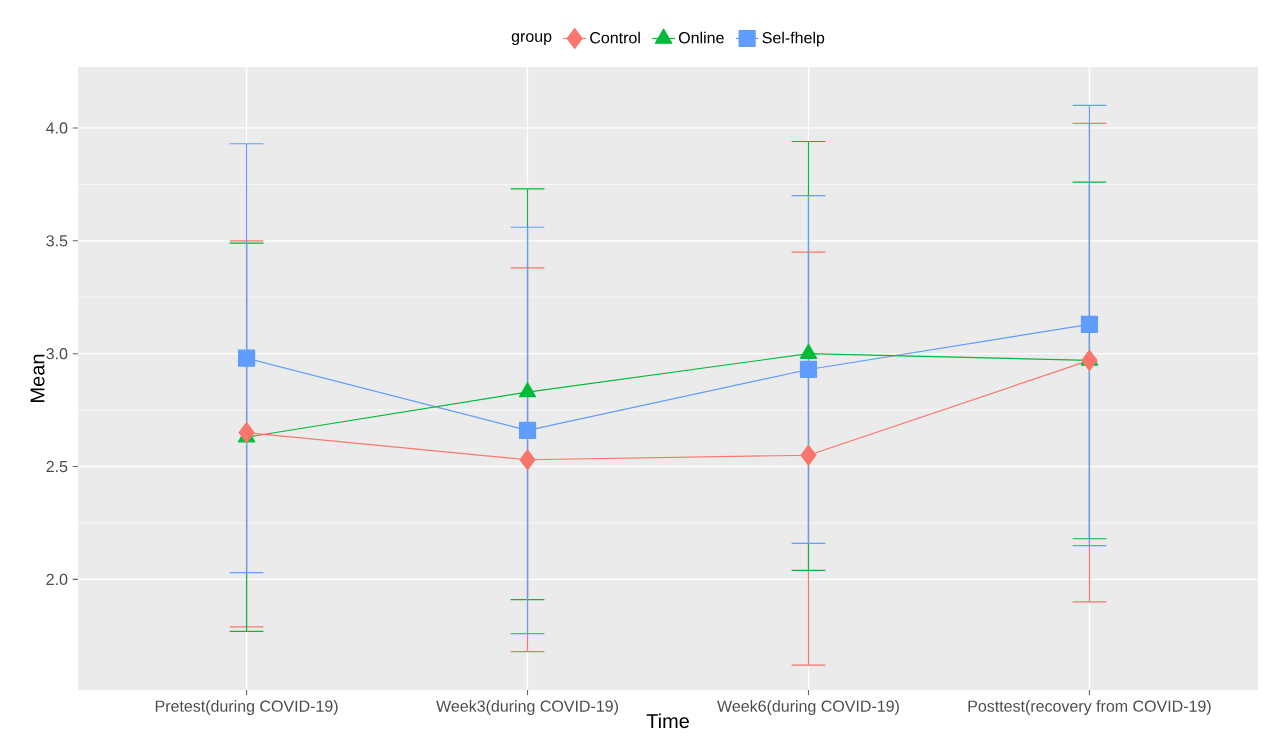 This screenshot has height=754, width=1262. I want to click on y-axis-title: Mean, so click(37, 378).